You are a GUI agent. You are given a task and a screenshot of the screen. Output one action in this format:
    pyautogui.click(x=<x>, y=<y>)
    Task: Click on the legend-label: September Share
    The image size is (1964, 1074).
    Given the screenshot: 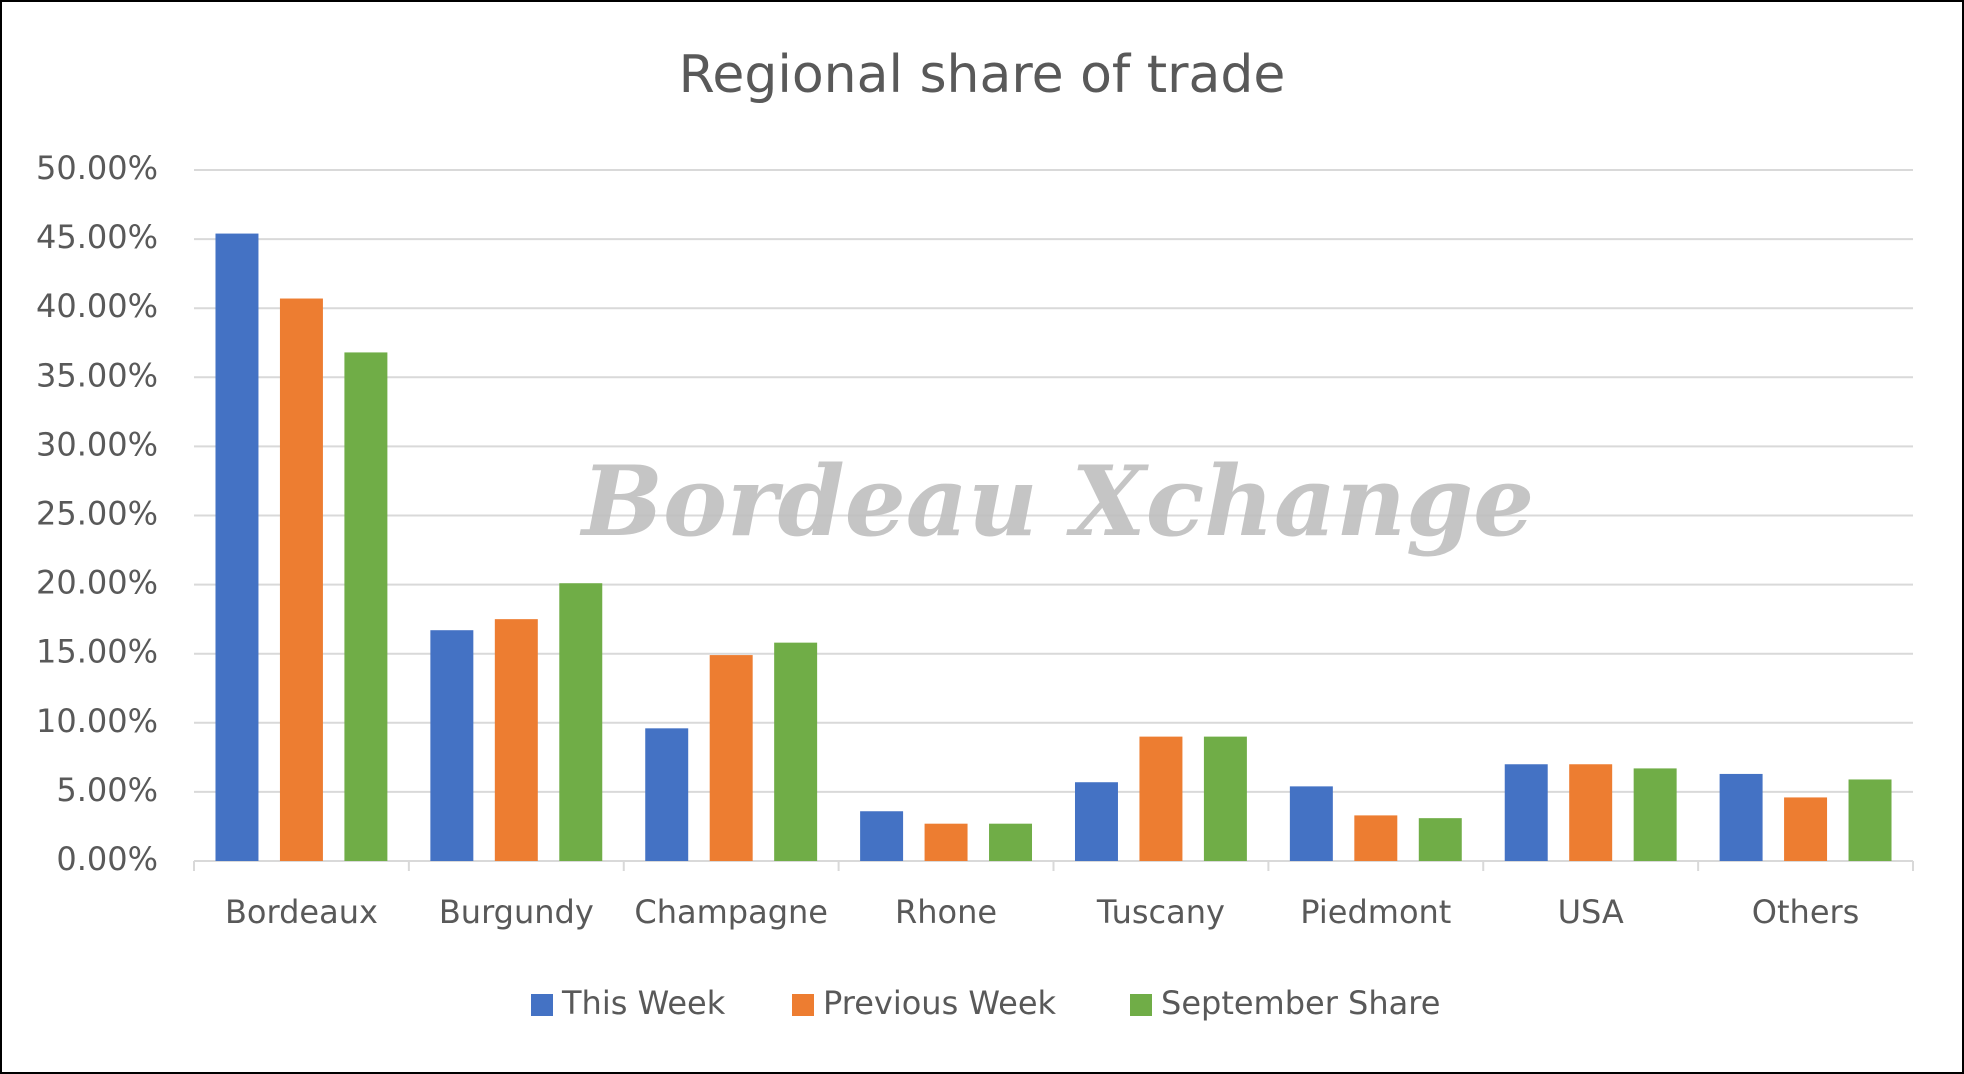 What is the action you would take?
    pyautogui.click(x=1300, y=1003)
    